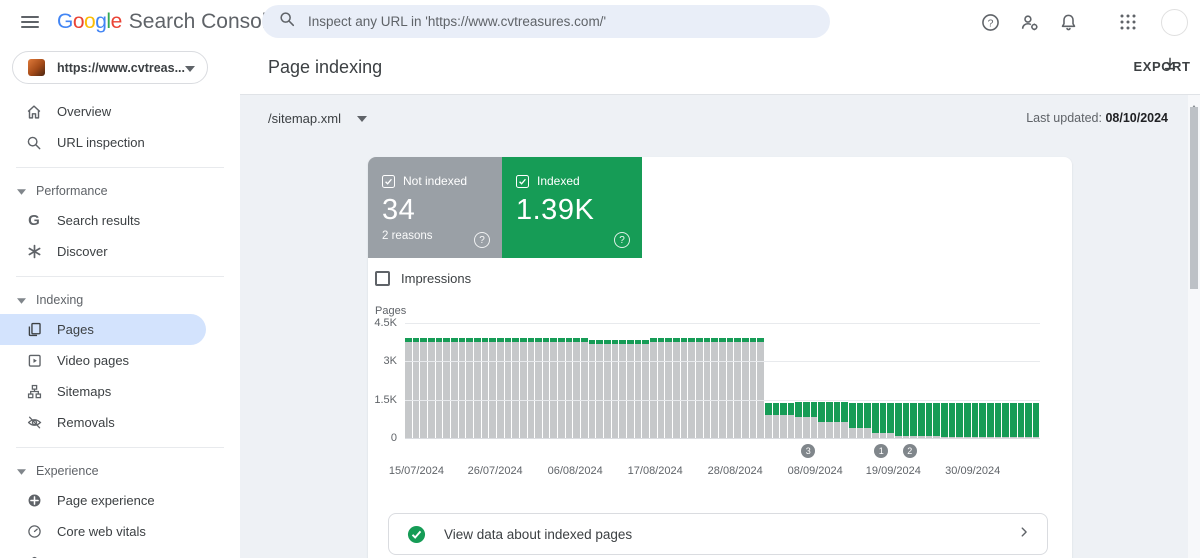 Image resolution: width=1200 pixels, height=558 pixels. What do you see at coordinates (30, 22) in the screenshot?
I see `menu-icon` at bounding box center [30, 22].